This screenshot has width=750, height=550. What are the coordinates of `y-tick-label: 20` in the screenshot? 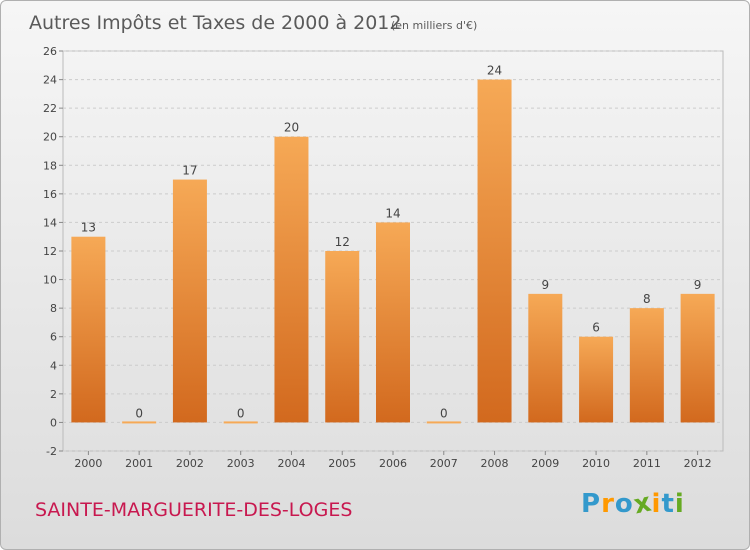 It's located at (50, 137).